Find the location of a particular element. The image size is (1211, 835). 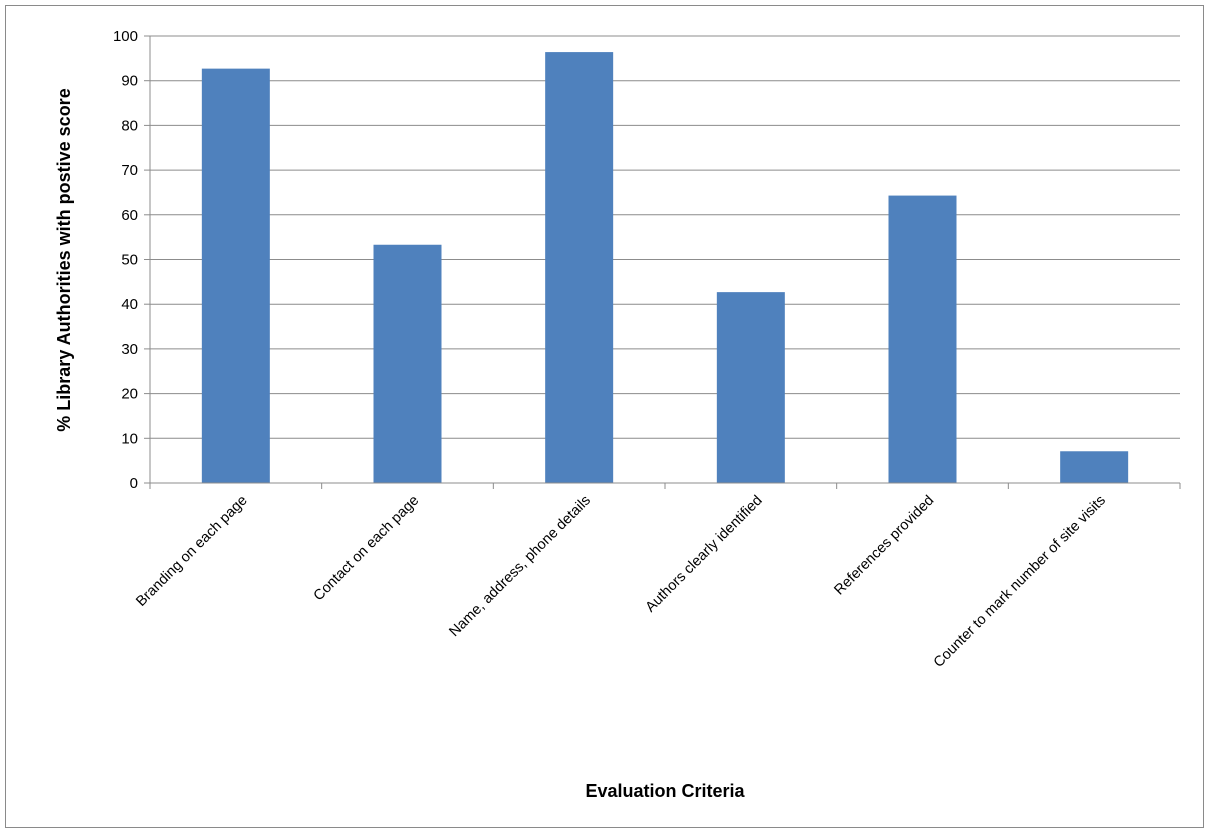

y-tick-labels: 0 10 20 30 40 50 60 70 80 90 100 is located at coordinates (125, 260).